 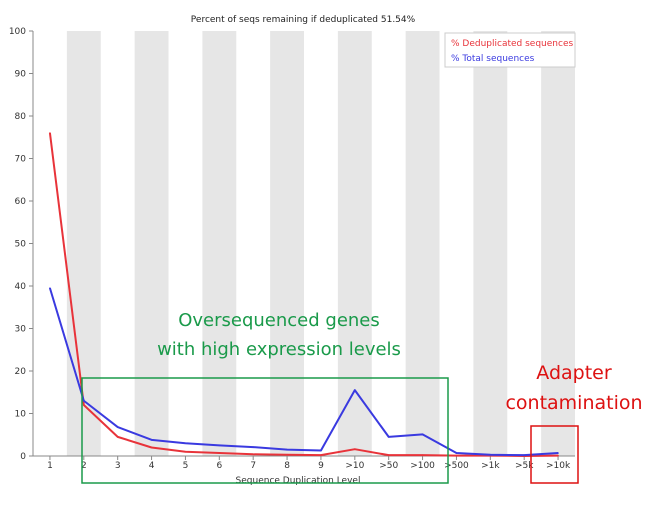 What do you see at coordinates (219, 466) in the screenshot?
I see `x-tick-label: 6` at bounding box center [219, 466].